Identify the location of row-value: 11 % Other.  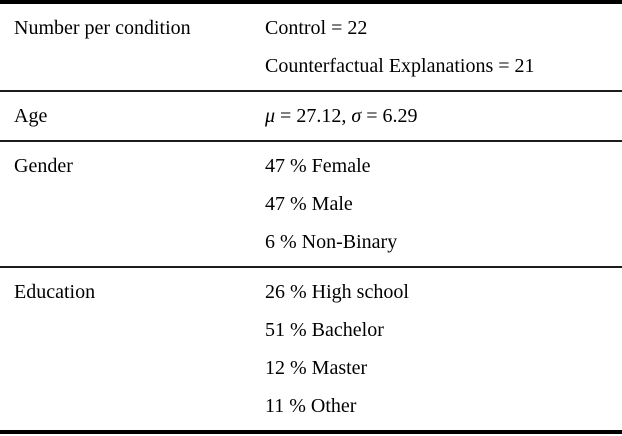
(311, 406).